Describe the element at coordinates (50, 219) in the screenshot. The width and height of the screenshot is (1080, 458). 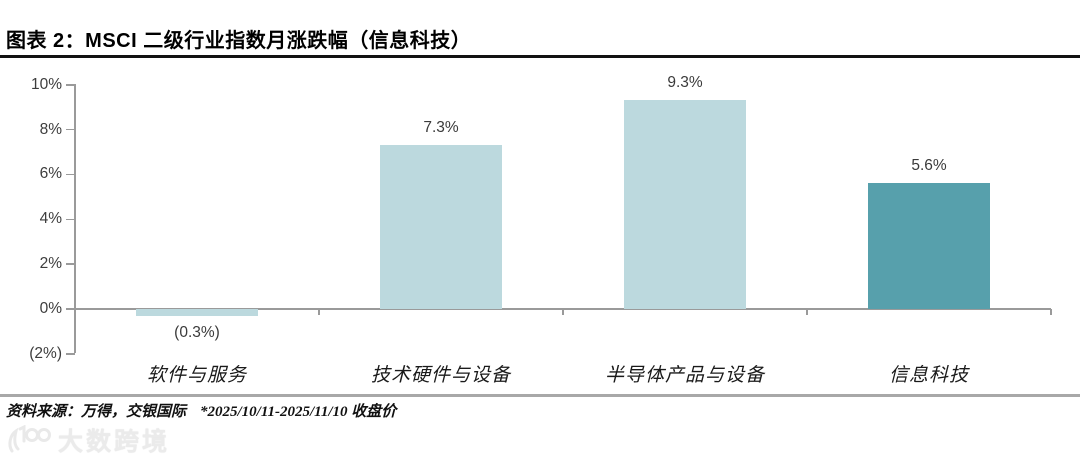
I see `y-axis-tick-label: 4%` at that location.